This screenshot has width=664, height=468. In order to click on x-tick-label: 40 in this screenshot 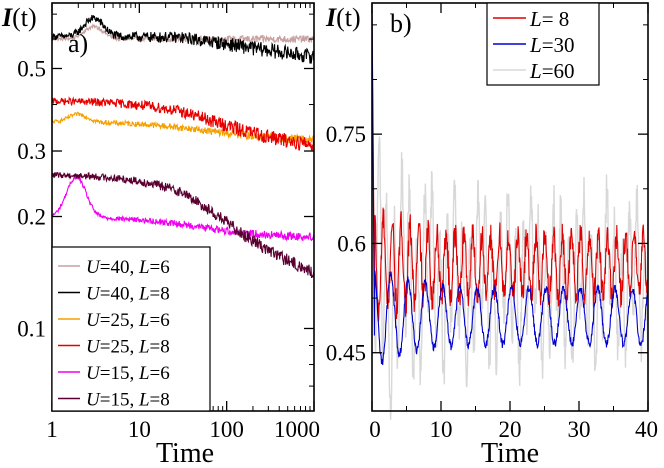, I will do `click(646, 429)`.